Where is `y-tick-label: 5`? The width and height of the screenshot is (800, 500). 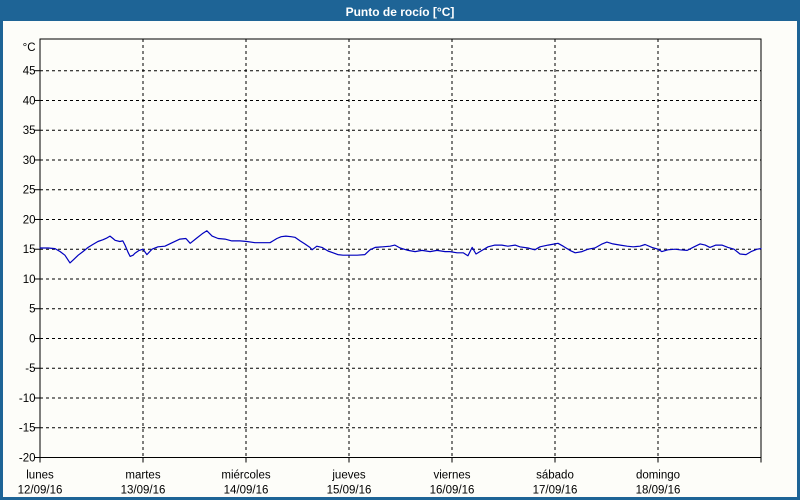
y-tick-label: 5 is located at coordinates (32, 310).